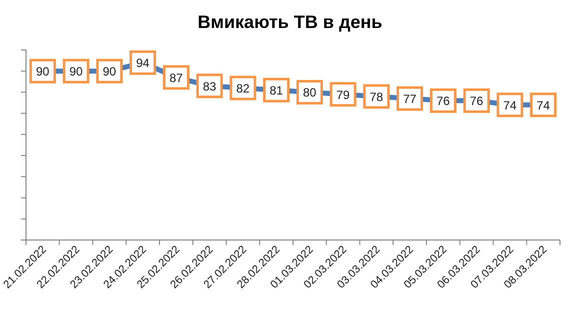 The height and width of the screenshot is (324, 580). Describe the element at coordinates (243, 89) in the screenshot. I see `data-label: 82` at that location.